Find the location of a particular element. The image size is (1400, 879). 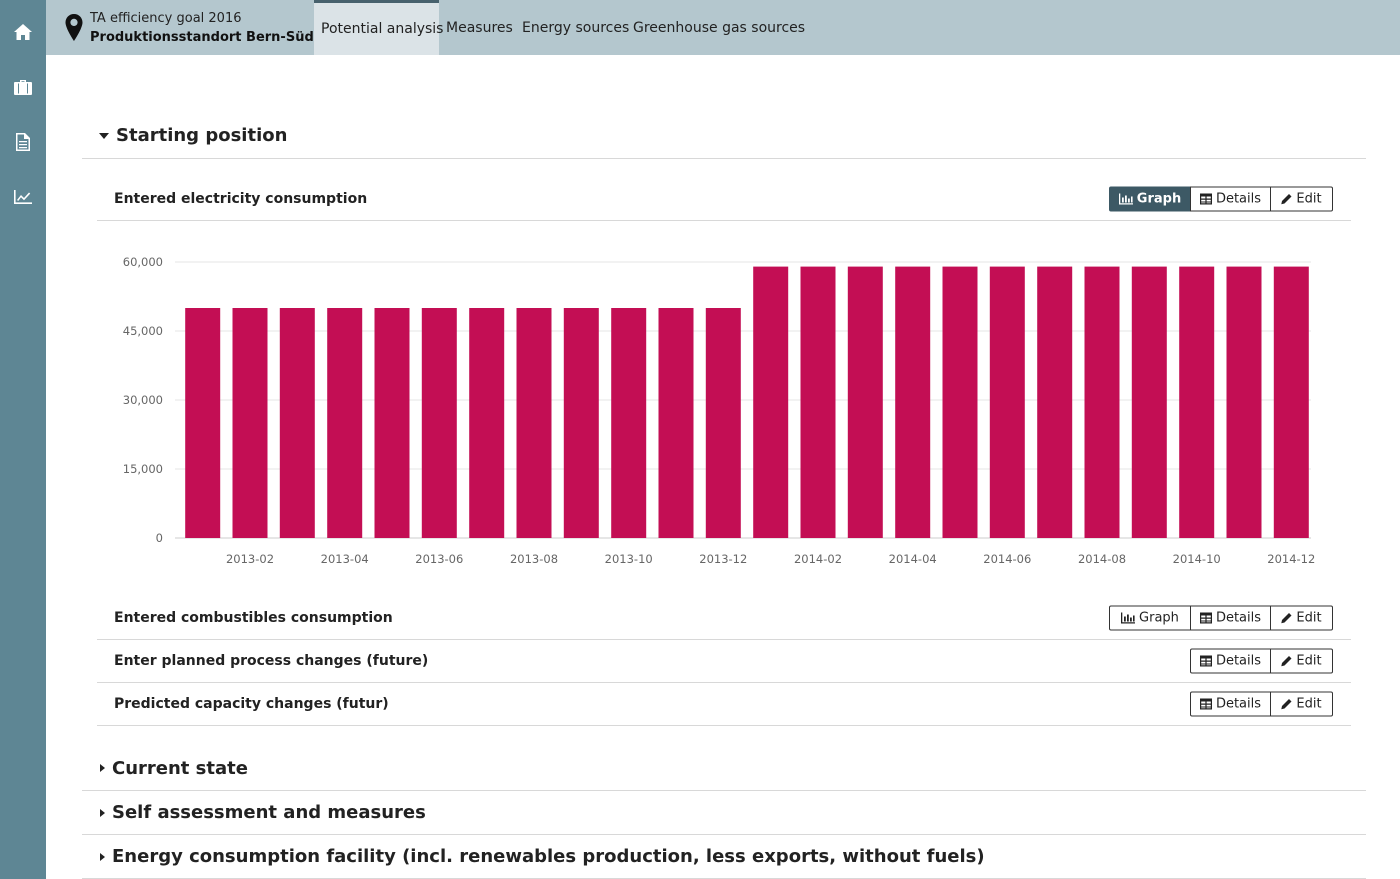

section-title: Current state is located at coordinates (180, 768).